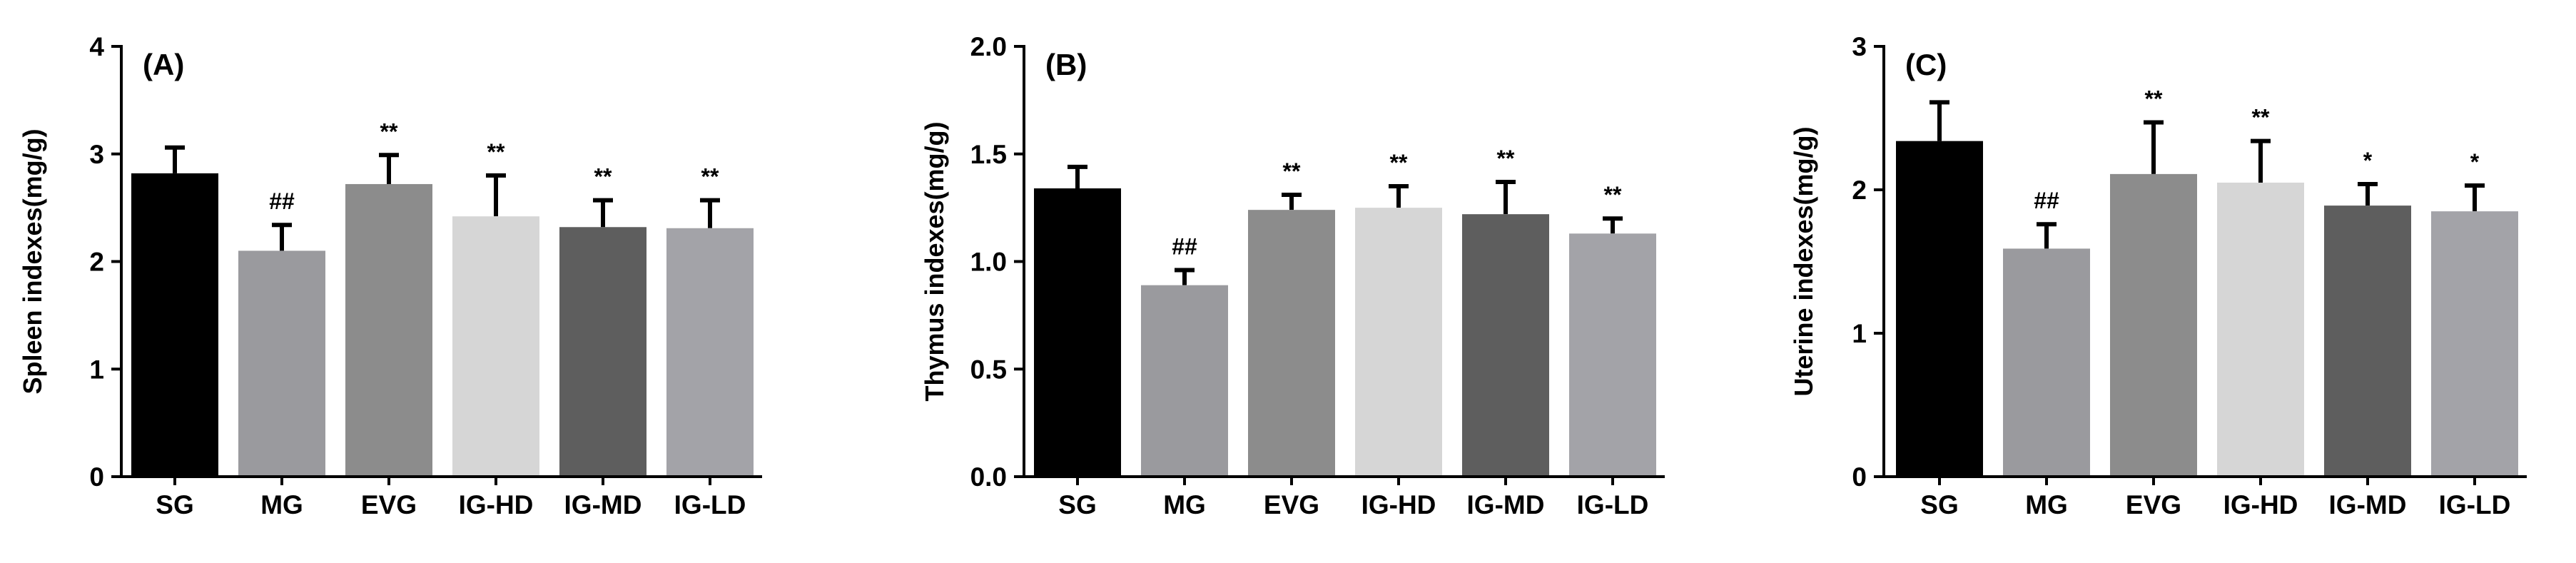 The image size is (2576, 563). What do you see at coordinates (1066, 64) in the screenshot?
I see `panel-label: (B)` at bounding box center [1066, 64].